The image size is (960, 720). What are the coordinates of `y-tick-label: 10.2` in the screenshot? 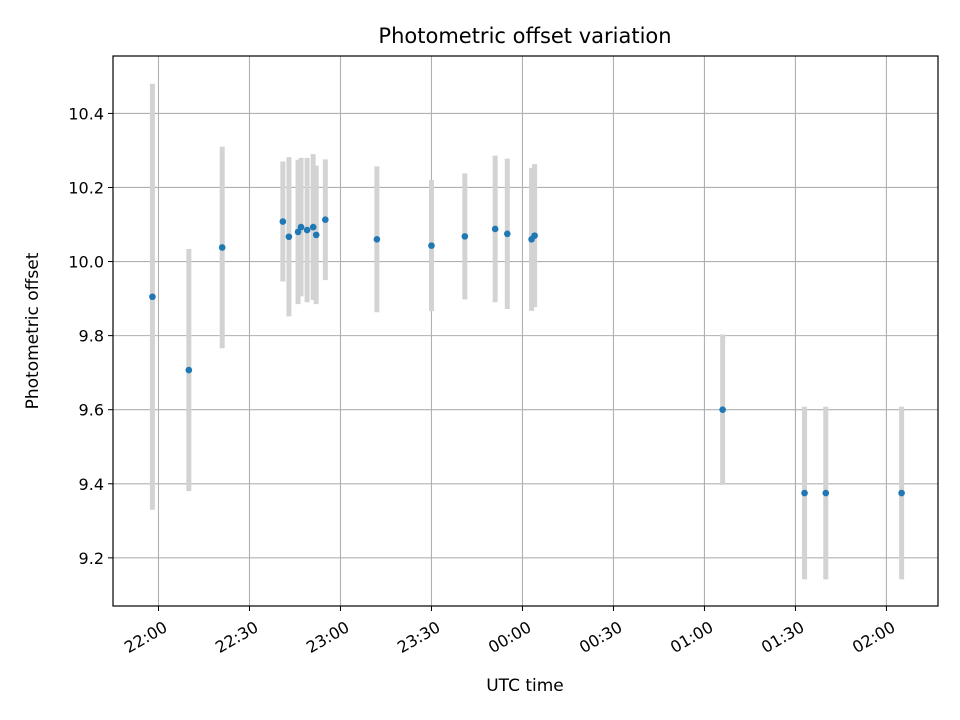 It's located at (86, 187).